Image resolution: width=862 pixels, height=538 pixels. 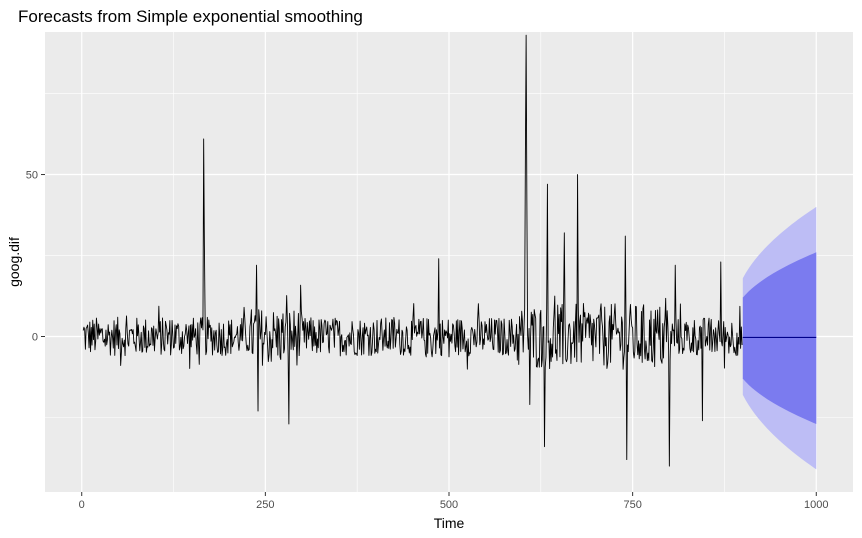 I want to click on prediction-intervals, so click(x=779, y=338).